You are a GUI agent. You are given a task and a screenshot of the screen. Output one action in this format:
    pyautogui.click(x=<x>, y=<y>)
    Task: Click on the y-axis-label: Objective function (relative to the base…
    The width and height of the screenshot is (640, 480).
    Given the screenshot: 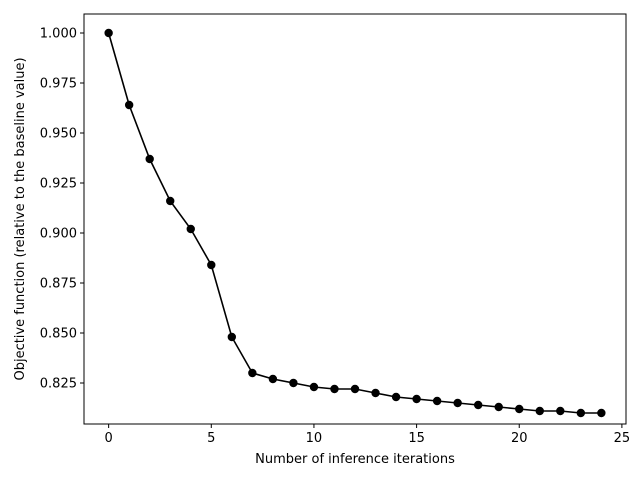 What is the action you would take?
    pyautogui.click(x=20, y=218)
    